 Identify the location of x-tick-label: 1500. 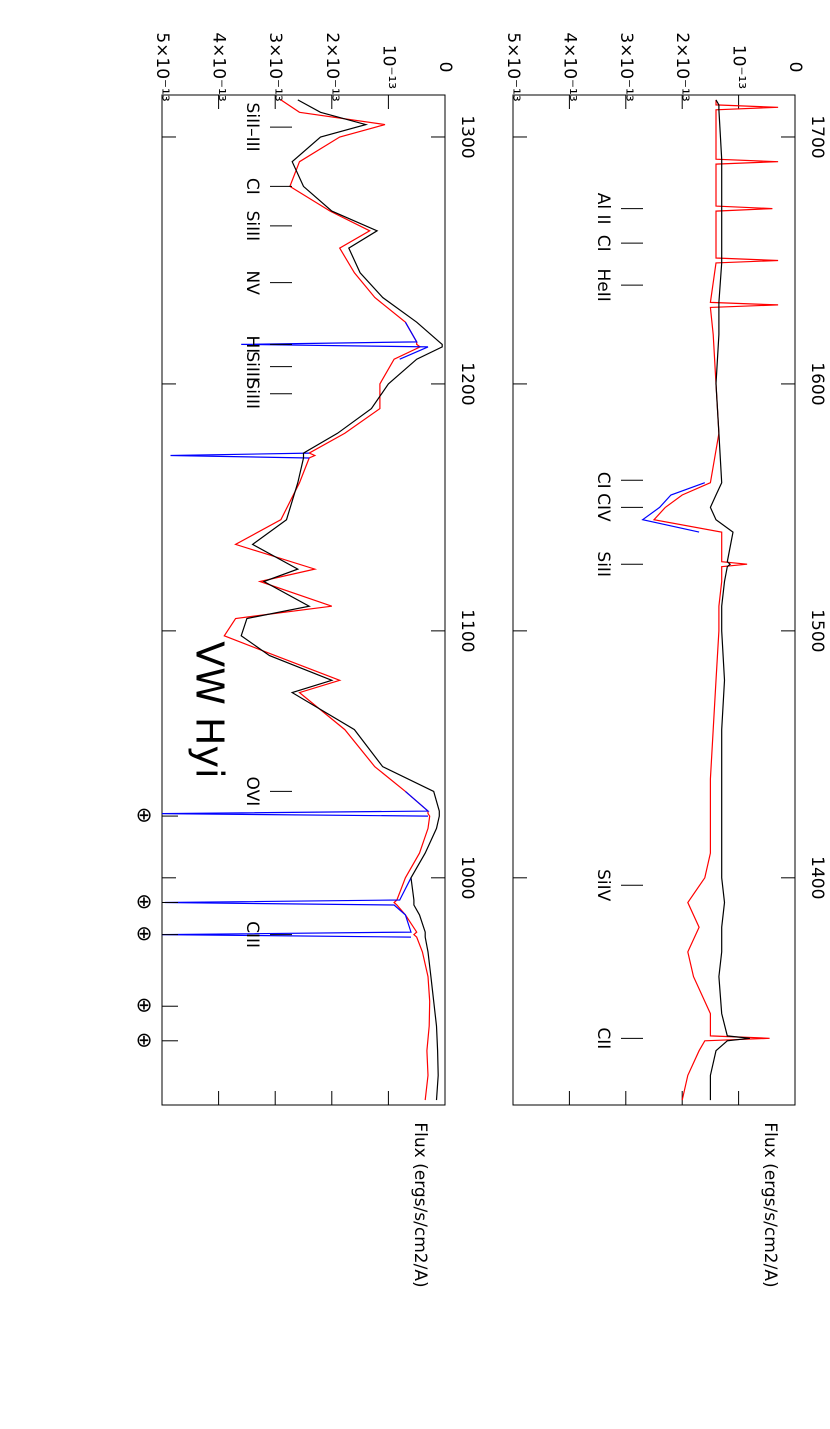
(817, 630).